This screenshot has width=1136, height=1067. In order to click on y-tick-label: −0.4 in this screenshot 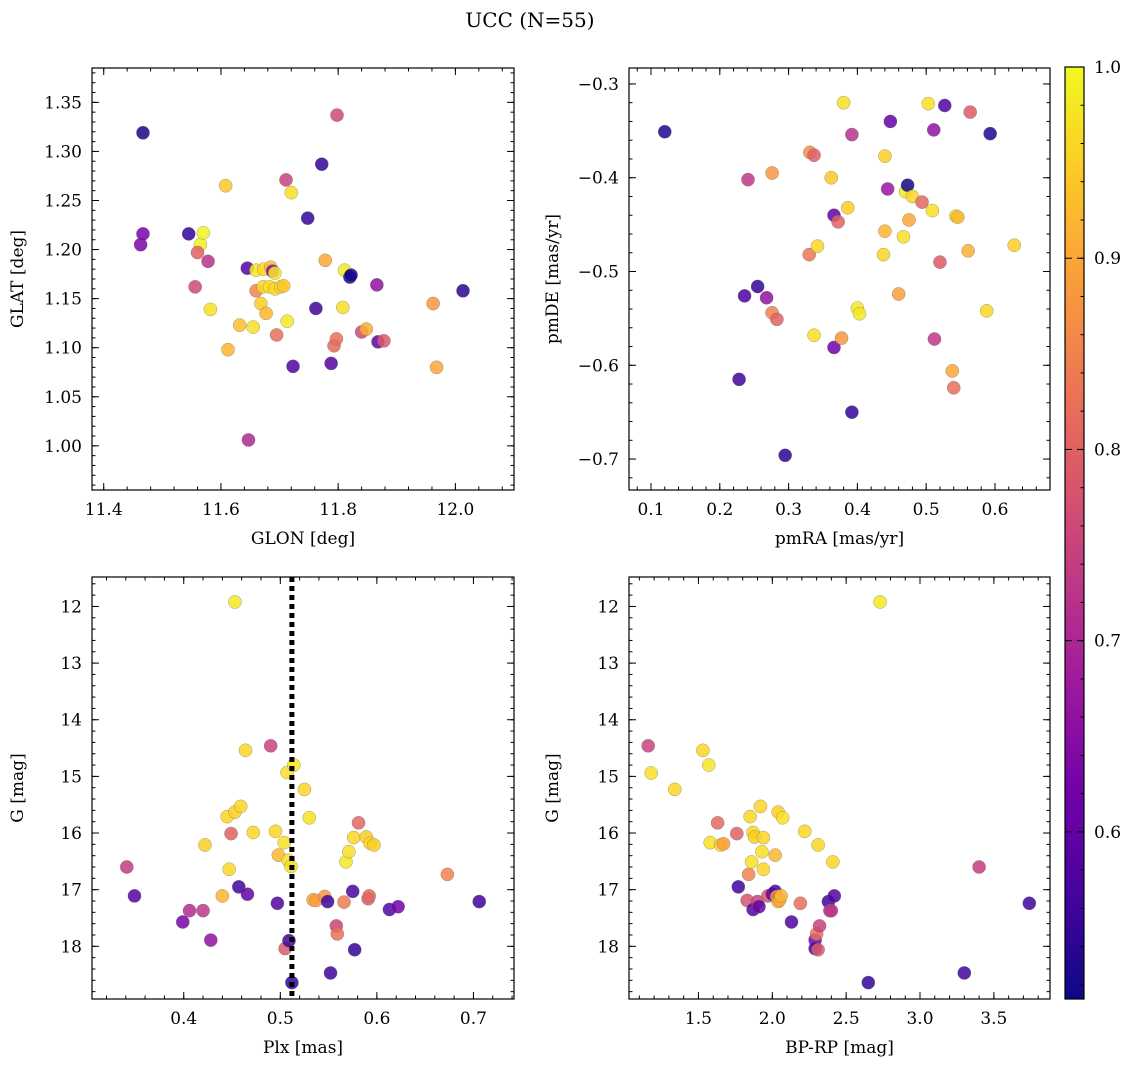, I will do `click(598, 179)`.